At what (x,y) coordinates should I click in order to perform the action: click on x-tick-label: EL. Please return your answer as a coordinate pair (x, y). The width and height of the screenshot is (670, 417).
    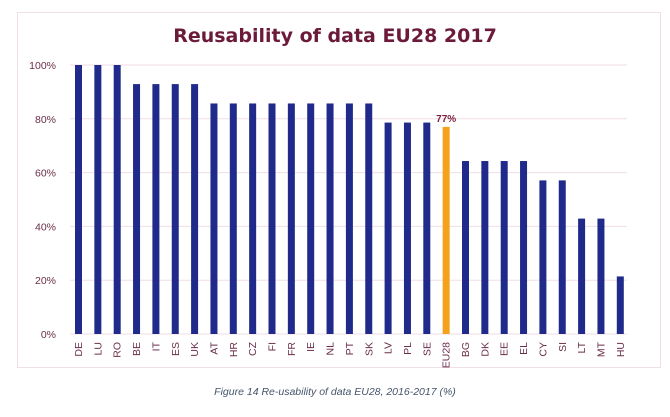
    Looking at the image, I should click on (524, 348).